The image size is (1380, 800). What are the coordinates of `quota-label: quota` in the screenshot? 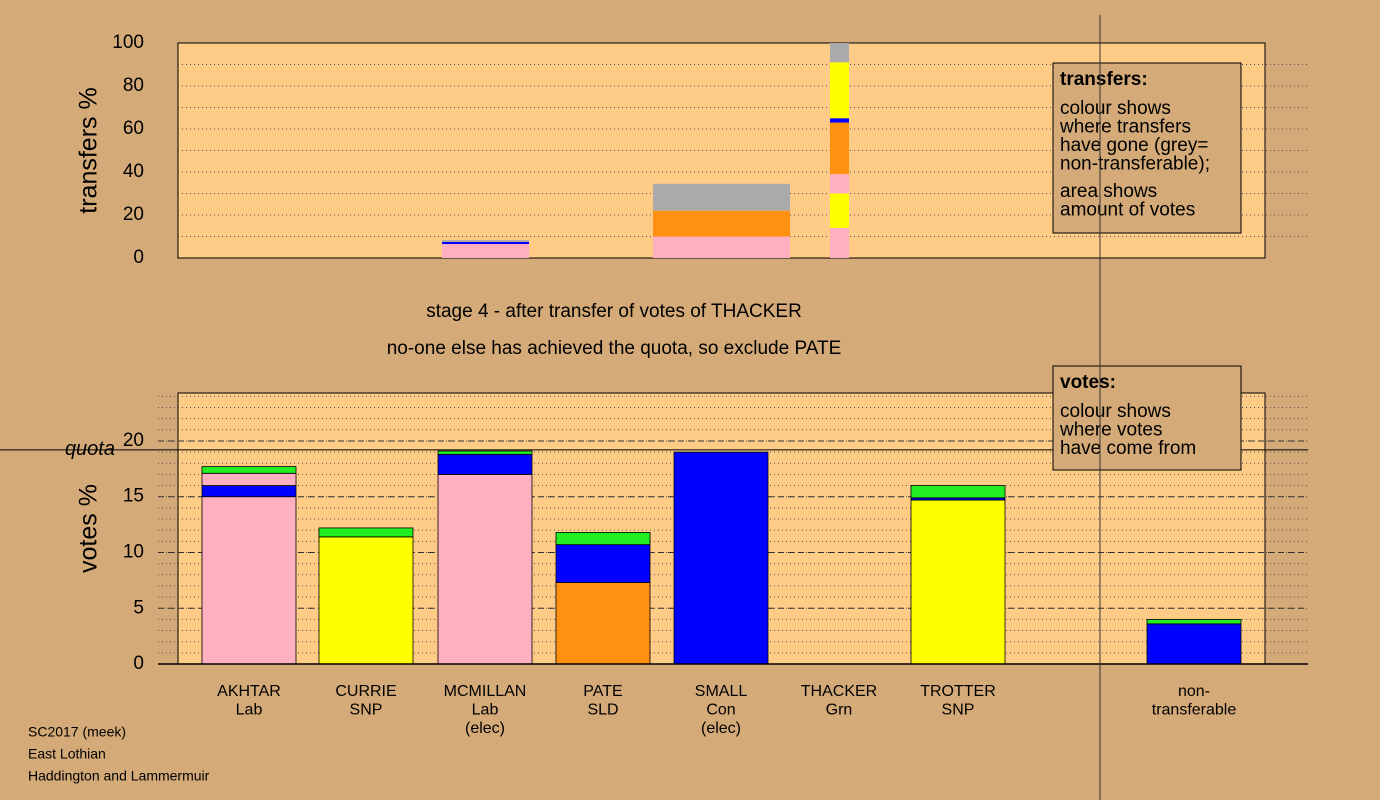 It's located at (90, 449).